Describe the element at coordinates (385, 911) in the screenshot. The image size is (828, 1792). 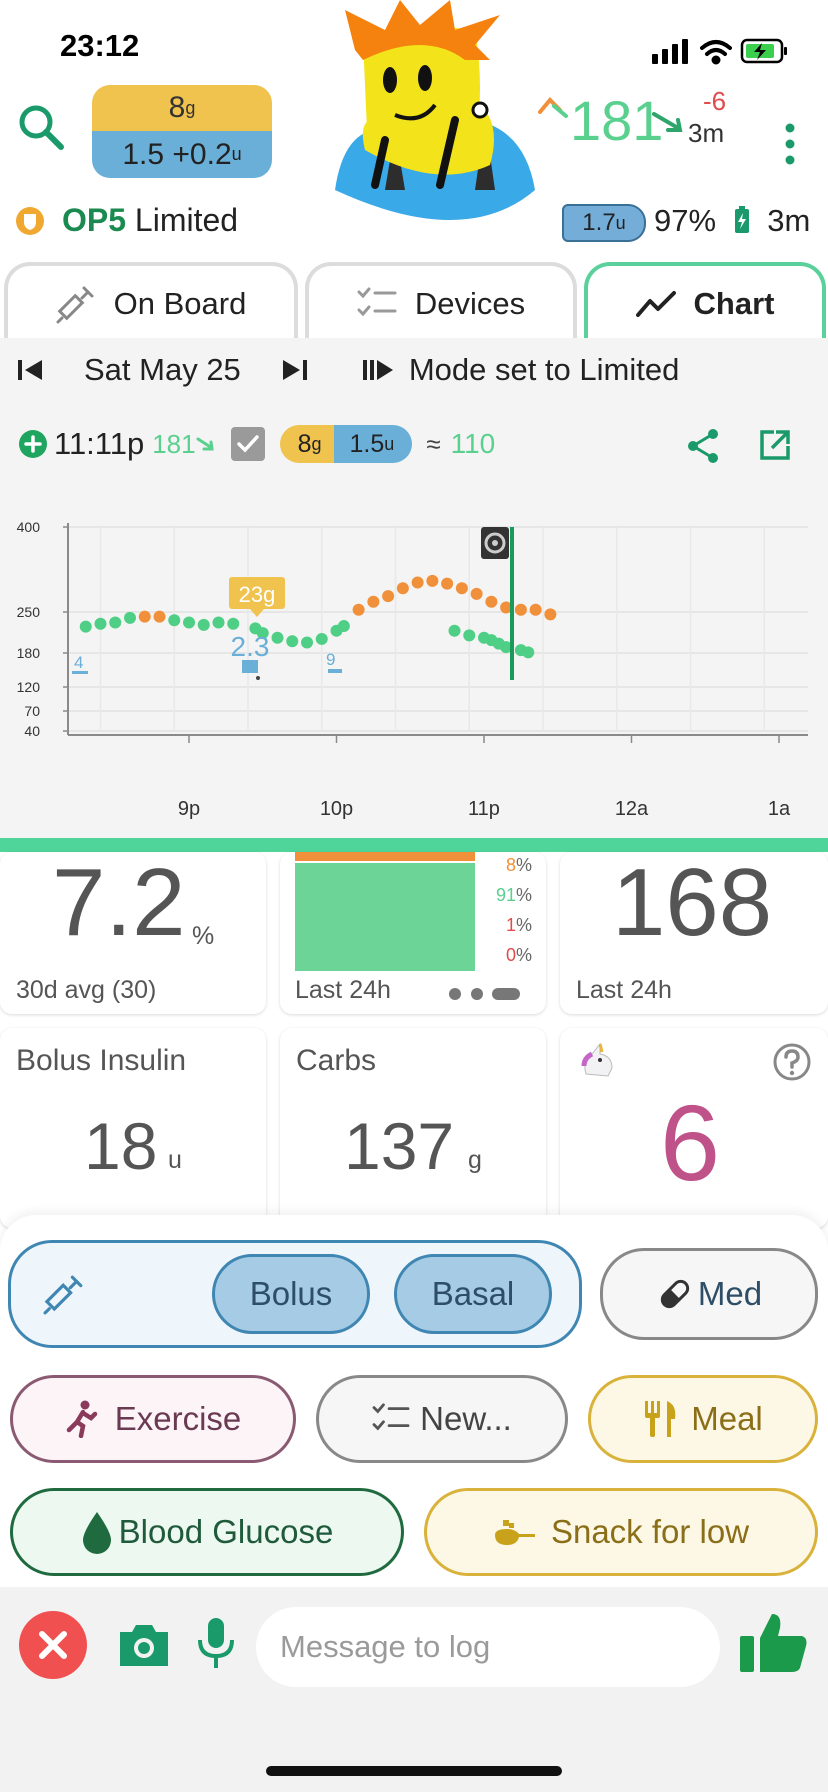
I see `tir-bar` at that location.